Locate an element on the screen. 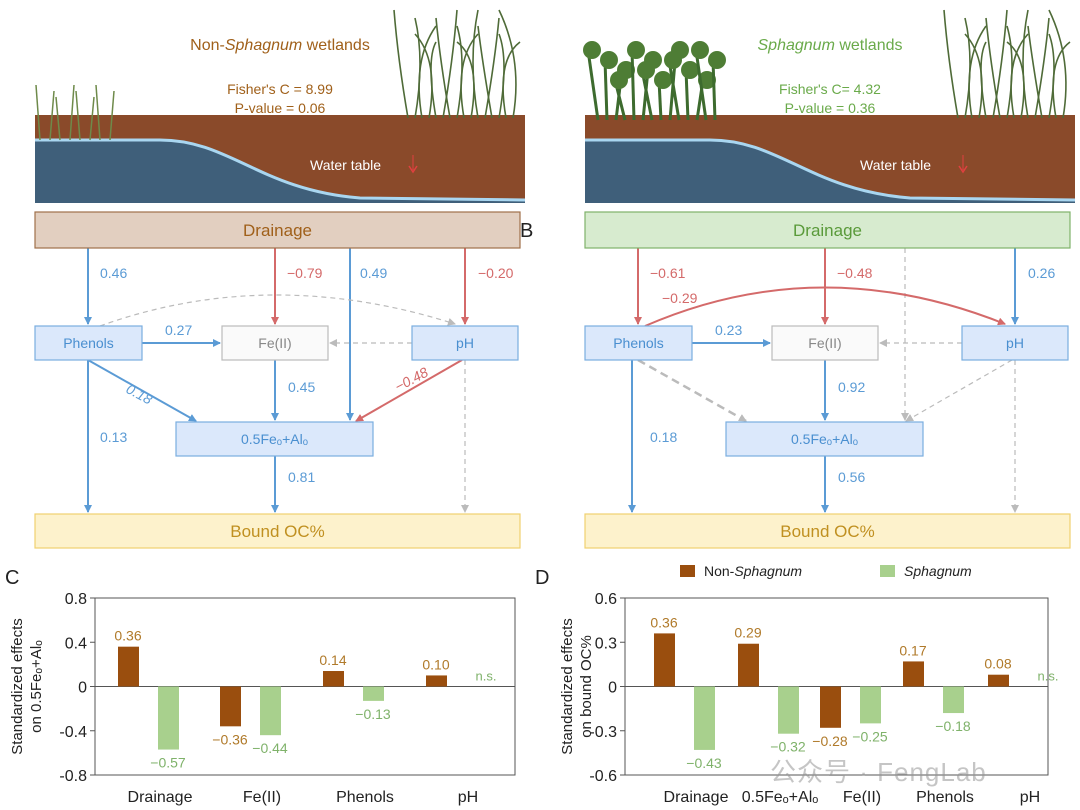 This screenshot has height=810, width=1080. path-coefficient: 0.56 is located at coordinates (851, 477).